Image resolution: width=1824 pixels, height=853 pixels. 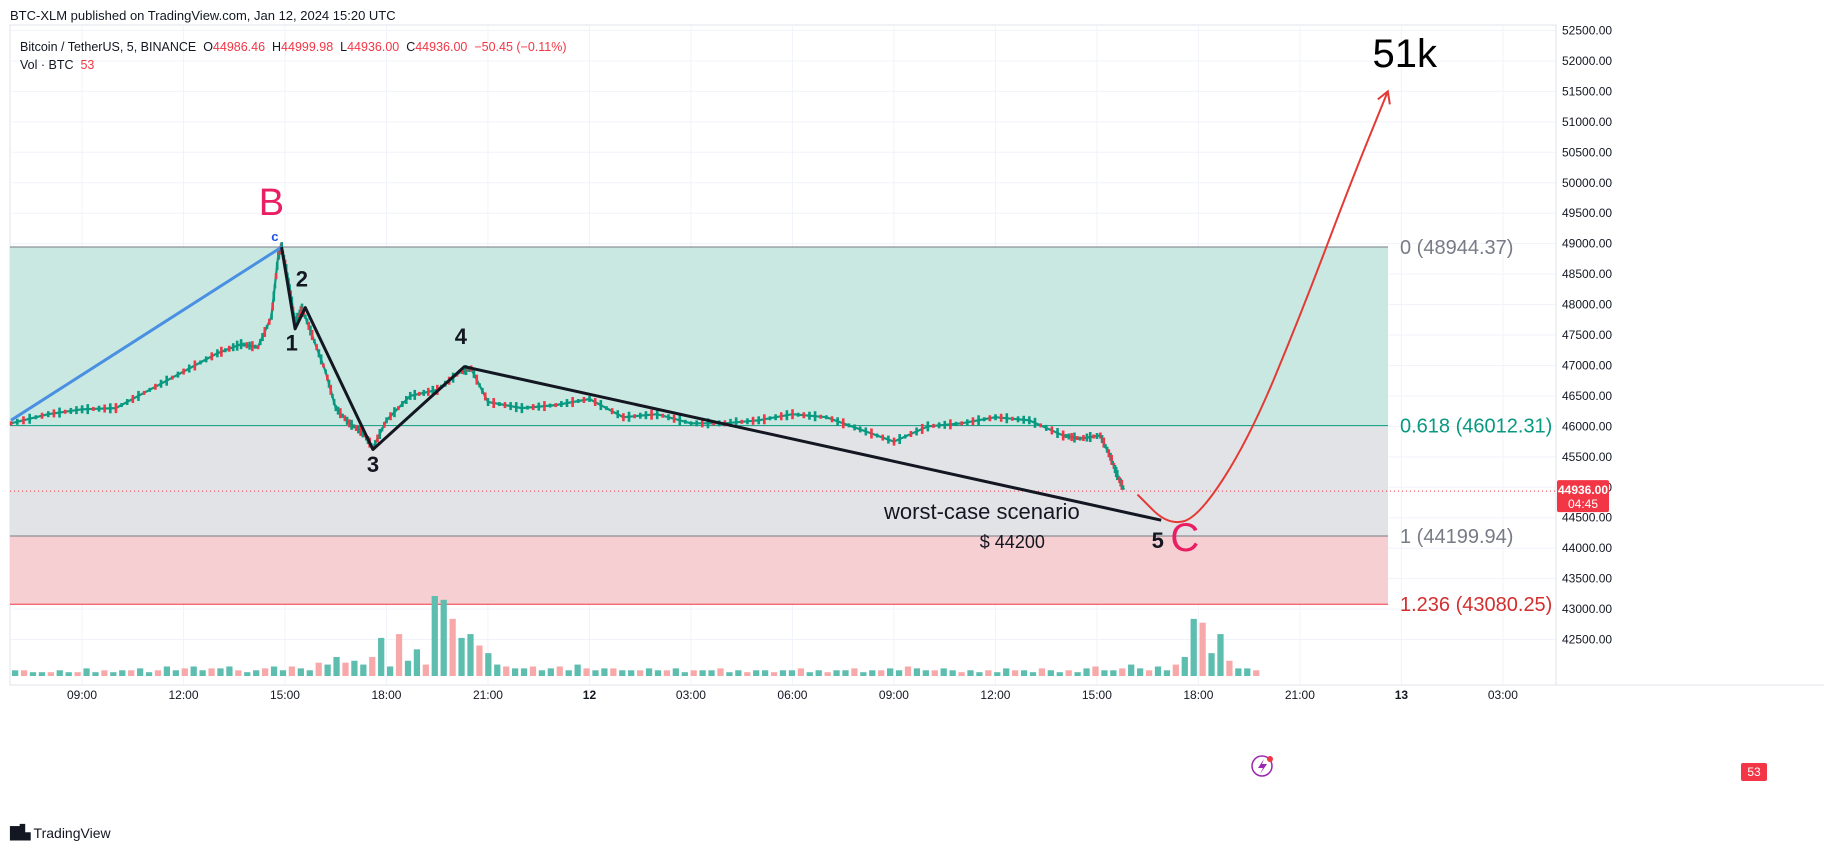 I want to click on volume-legend: Vol · BTC 53, so click(x=57, y=65).